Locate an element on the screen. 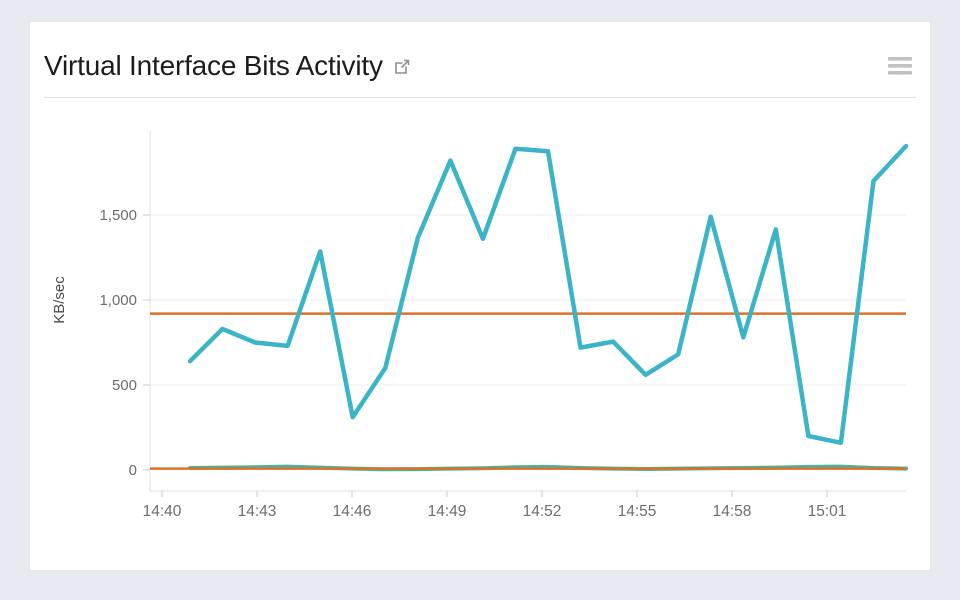 The width and height of the screenshot is (960, 600). y-axis-title: KB/sec is located at coordinates (59, 300).